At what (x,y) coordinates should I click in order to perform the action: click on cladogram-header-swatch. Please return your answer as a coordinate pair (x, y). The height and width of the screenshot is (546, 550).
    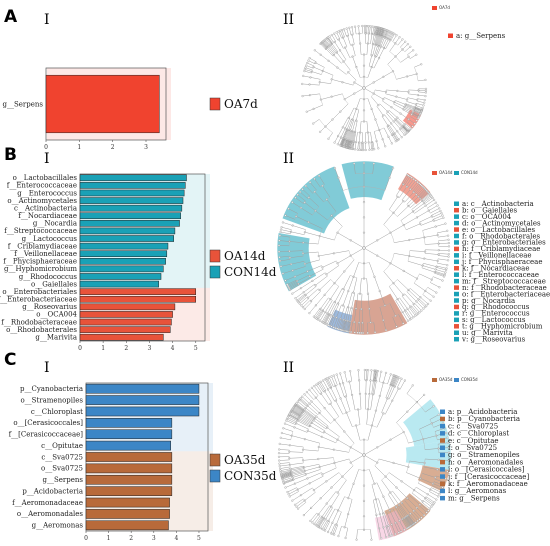
    Looking at the image, I should click on (434, 8).